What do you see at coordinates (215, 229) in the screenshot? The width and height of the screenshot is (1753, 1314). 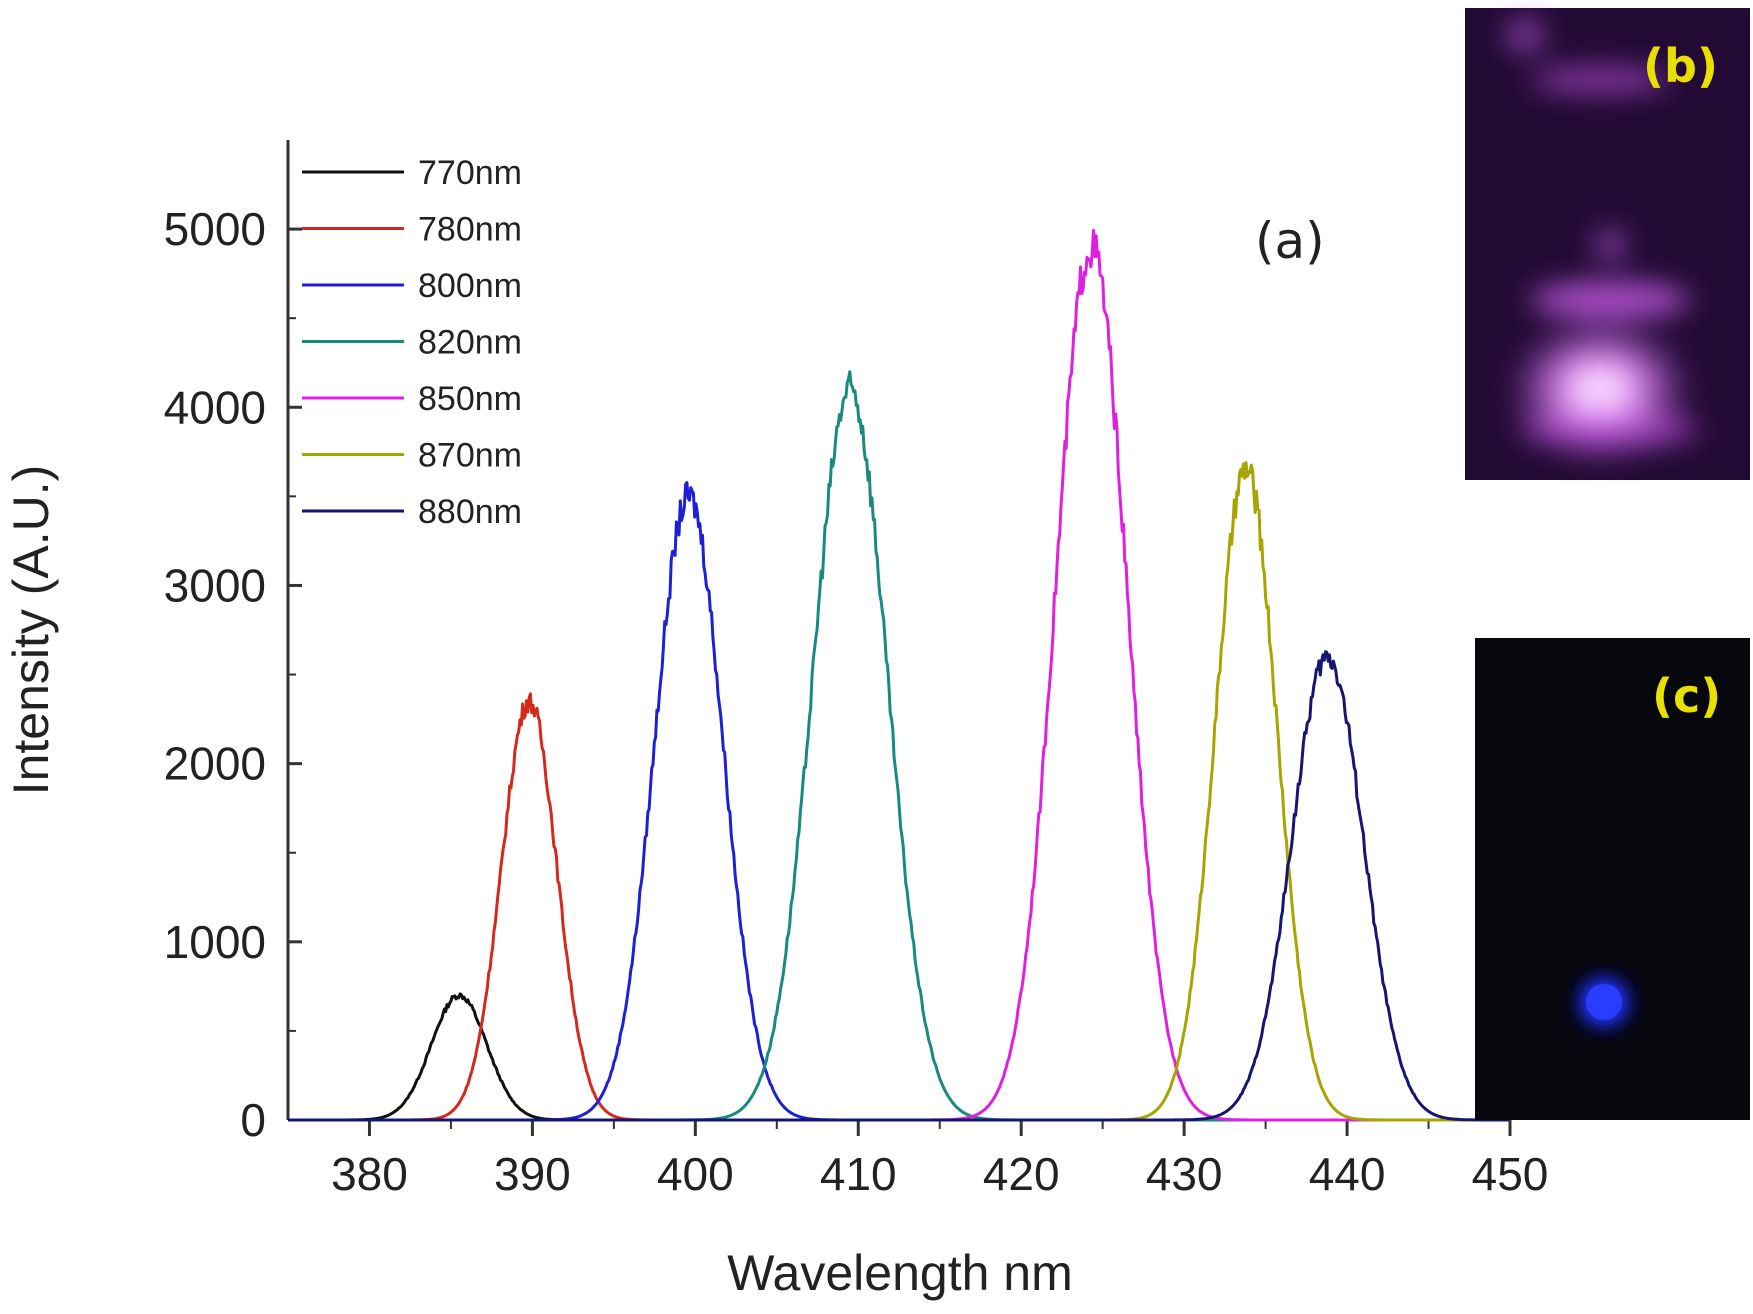 I see `y-tick-label: 5000` at bounding box center [215, 229].